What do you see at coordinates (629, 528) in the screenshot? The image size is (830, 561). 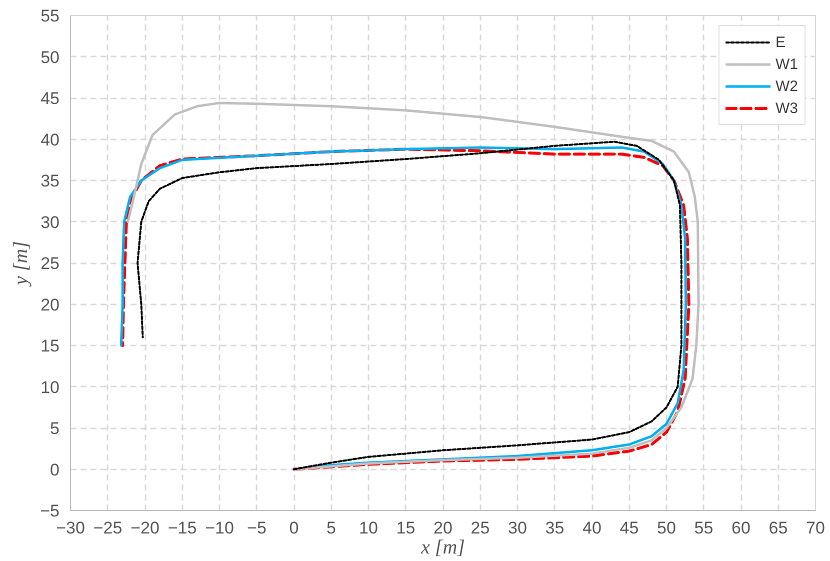 I see `x-tick-label: 45` at bounding box center [629, 528].